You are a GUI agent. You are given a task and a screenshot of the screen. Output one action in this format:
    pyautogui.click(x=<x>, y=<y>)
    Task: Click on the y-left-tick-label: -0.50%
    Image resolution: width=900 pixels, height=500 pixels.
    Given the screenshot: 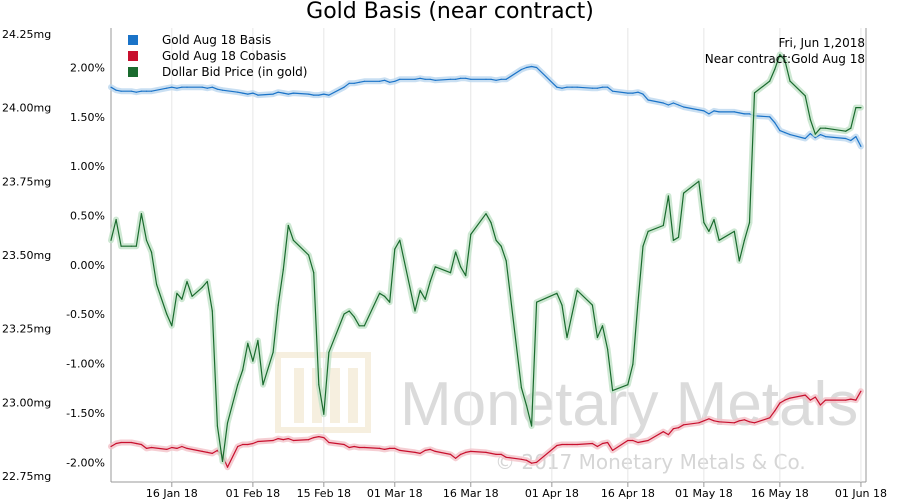 What is the action you would take?
    pyautogui.click(x=85, y=314)
    